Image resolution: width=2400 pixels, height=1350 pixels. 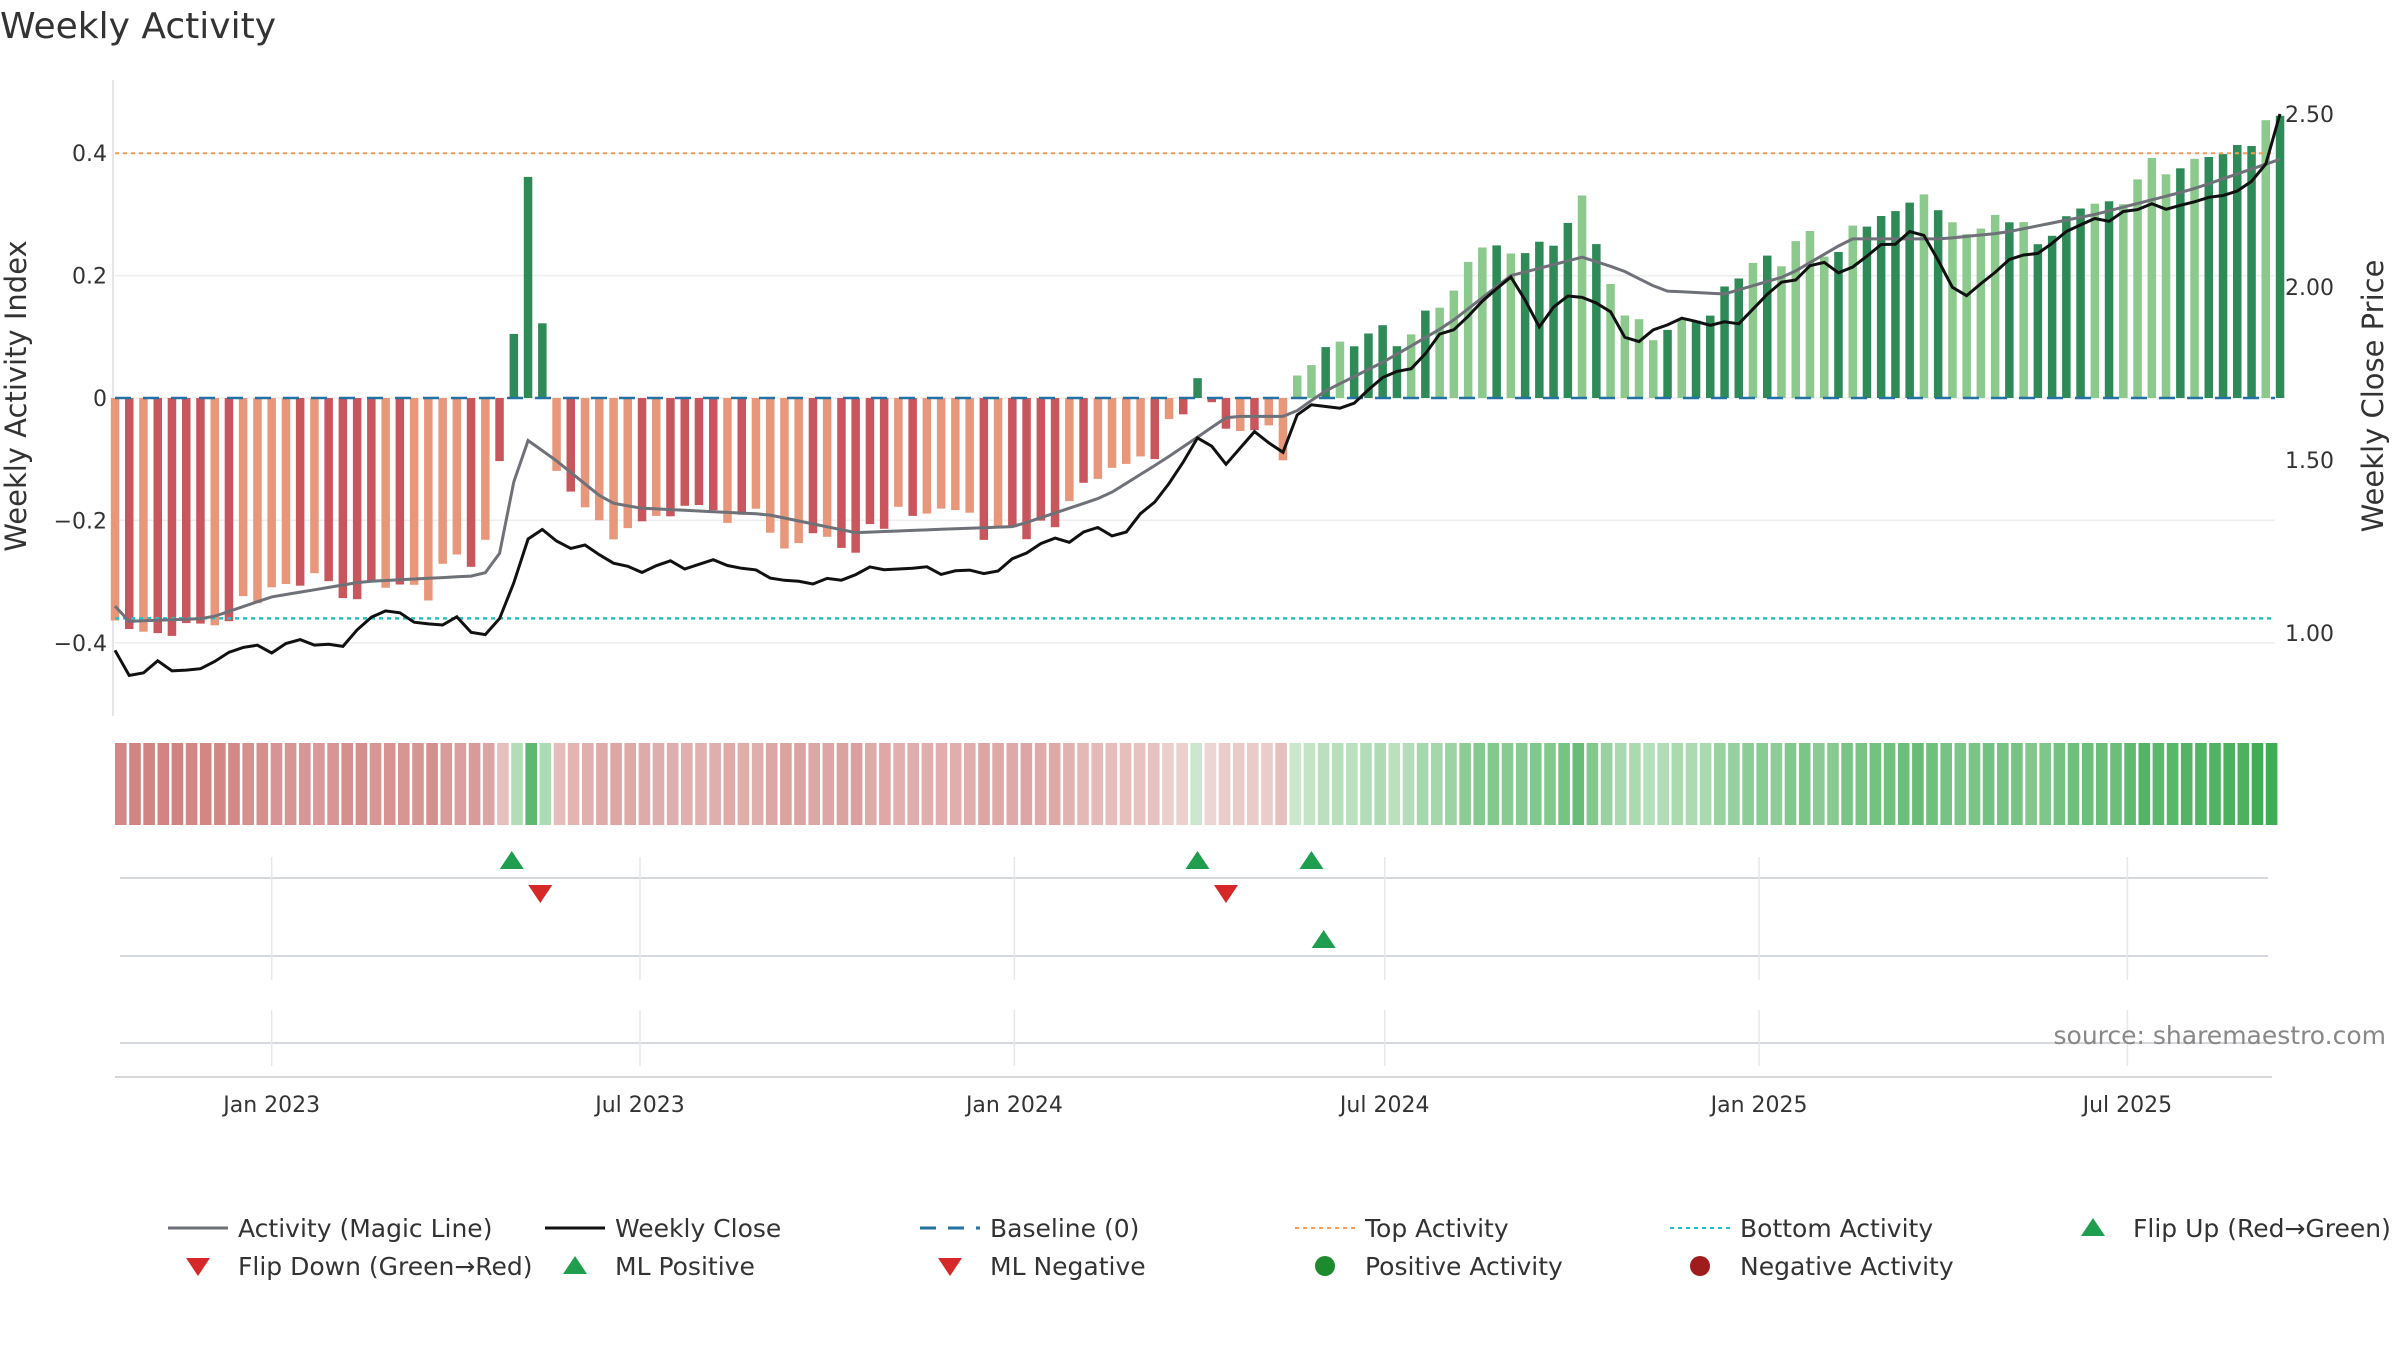 What do you see at coordinates (2309, 288) in the screenshot?
I see `y-right-tick-label: 2.00` at bounding box center [2309, 288].